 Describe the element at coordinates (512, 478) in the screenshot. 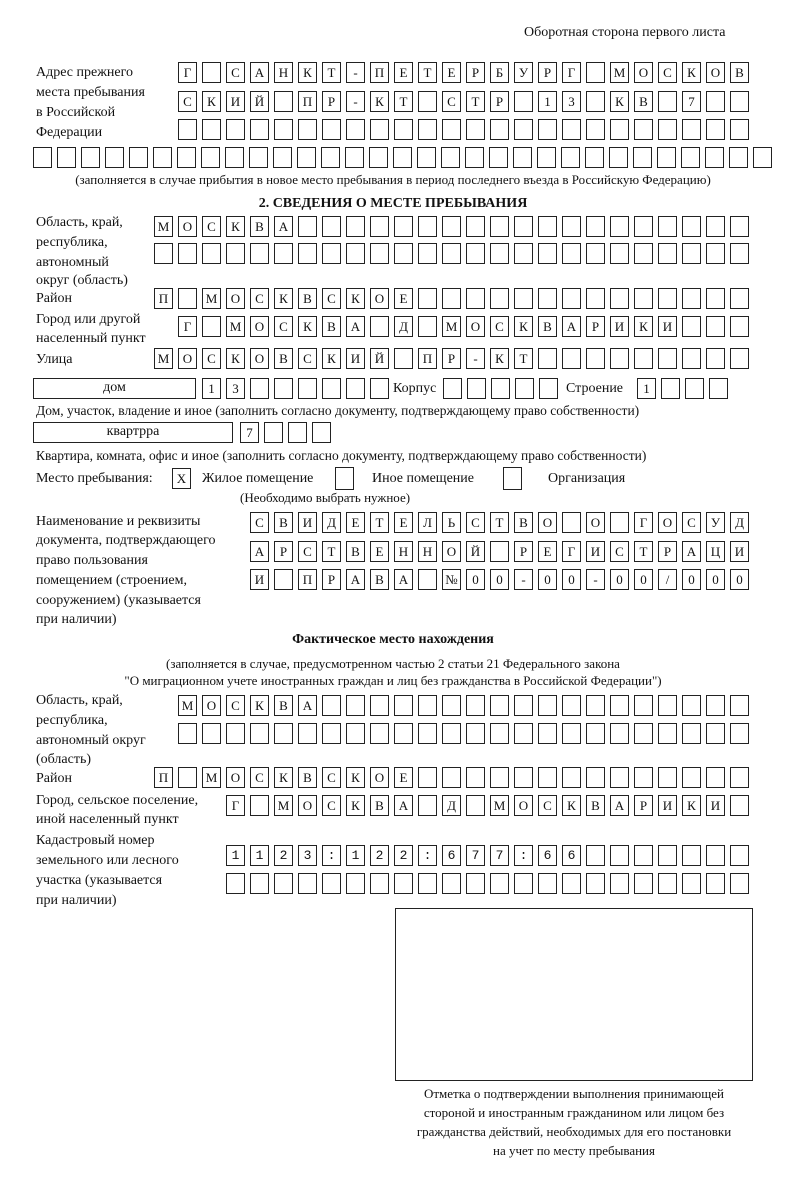

I see `stay-organization-checkbox` at that location.